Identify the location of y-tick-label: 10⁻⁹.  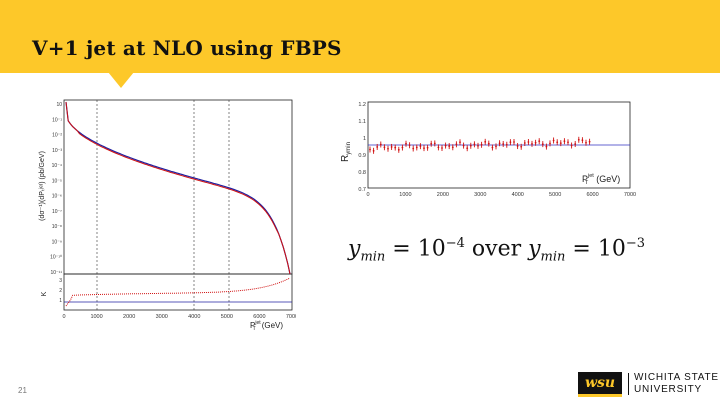
(57, 242).